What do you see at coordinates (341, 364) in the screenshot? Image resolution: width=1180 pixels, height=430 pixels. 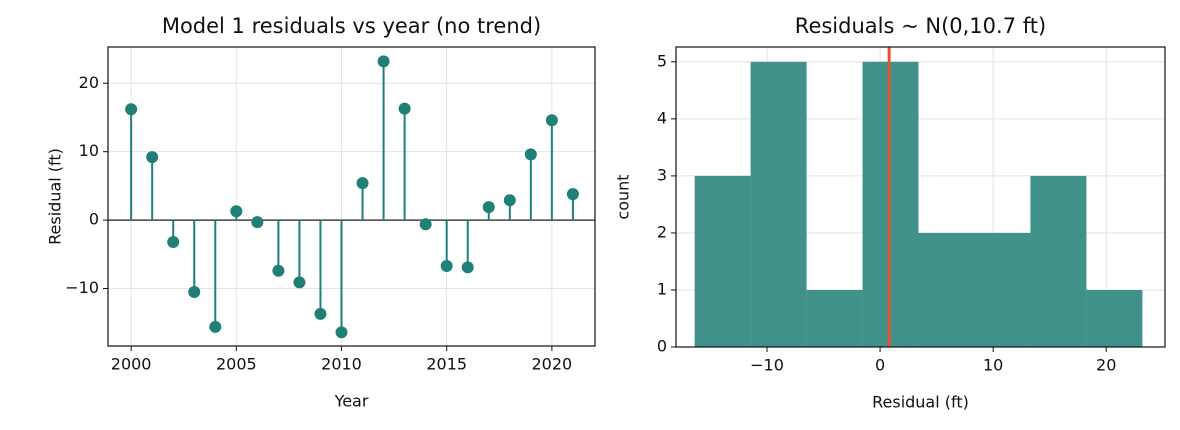 I see `x-tick-label: 2010` at bounding box center [341, 364].